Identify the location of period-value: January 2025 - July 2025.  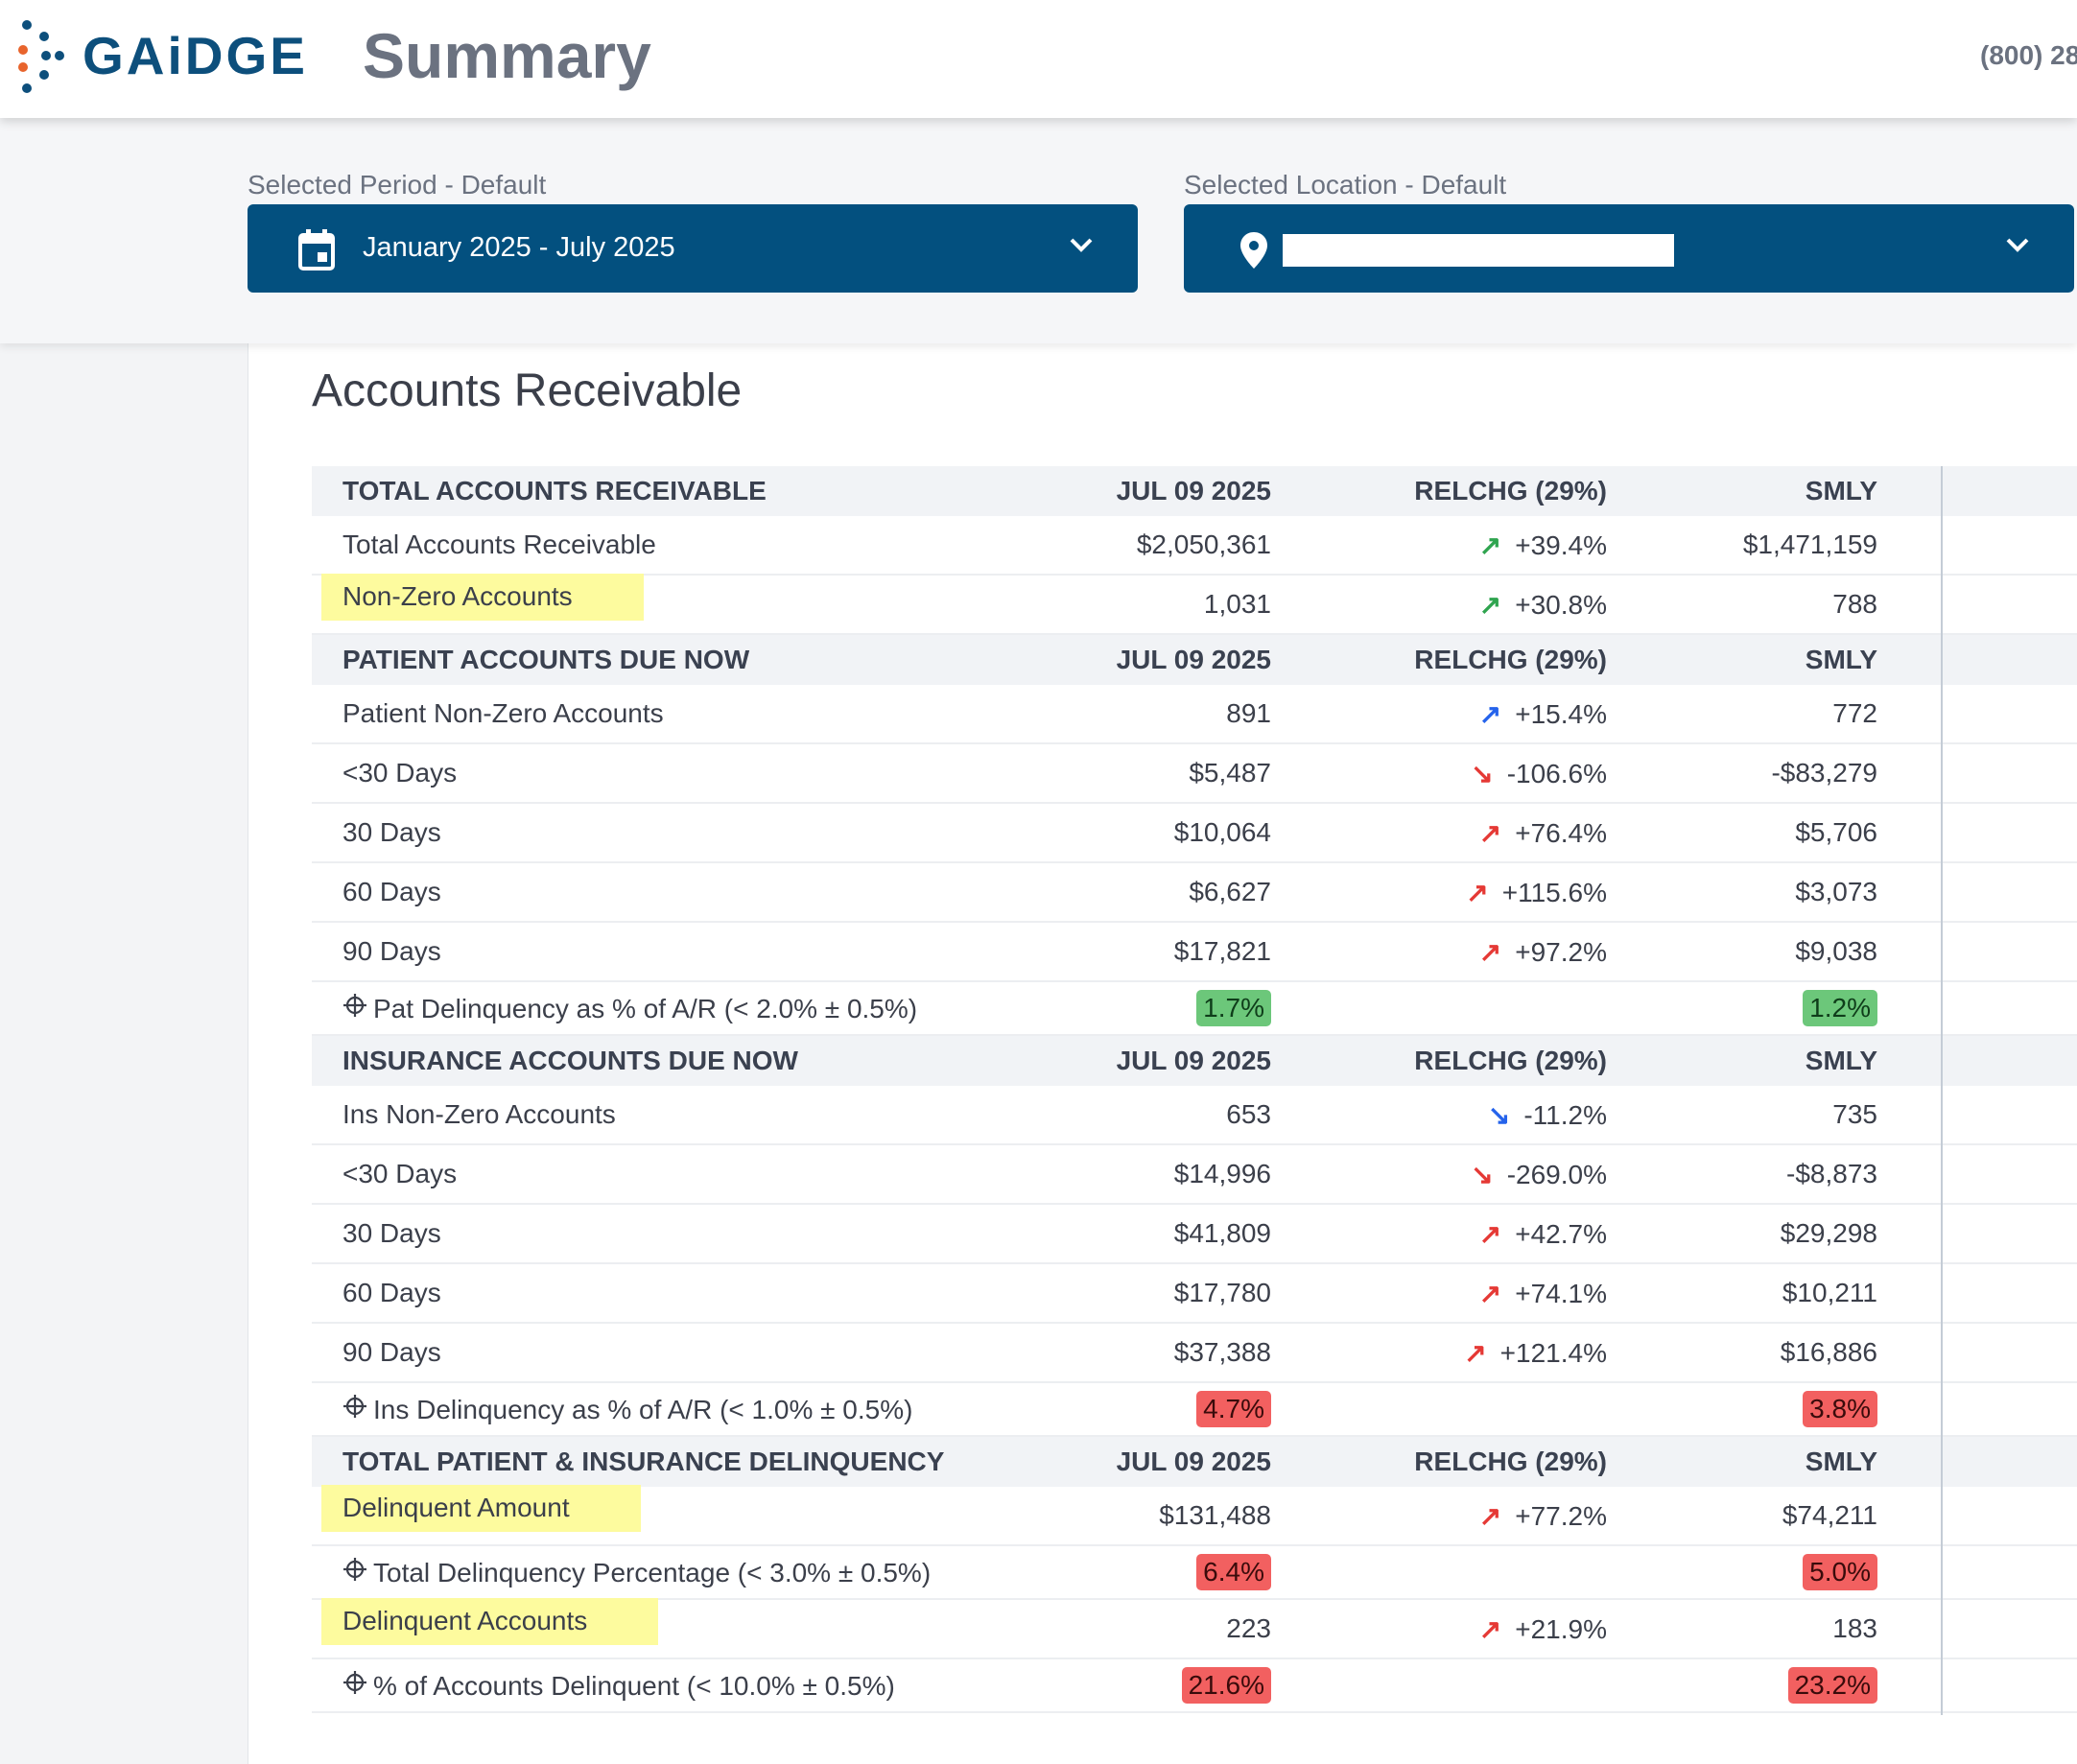
(519, 248).